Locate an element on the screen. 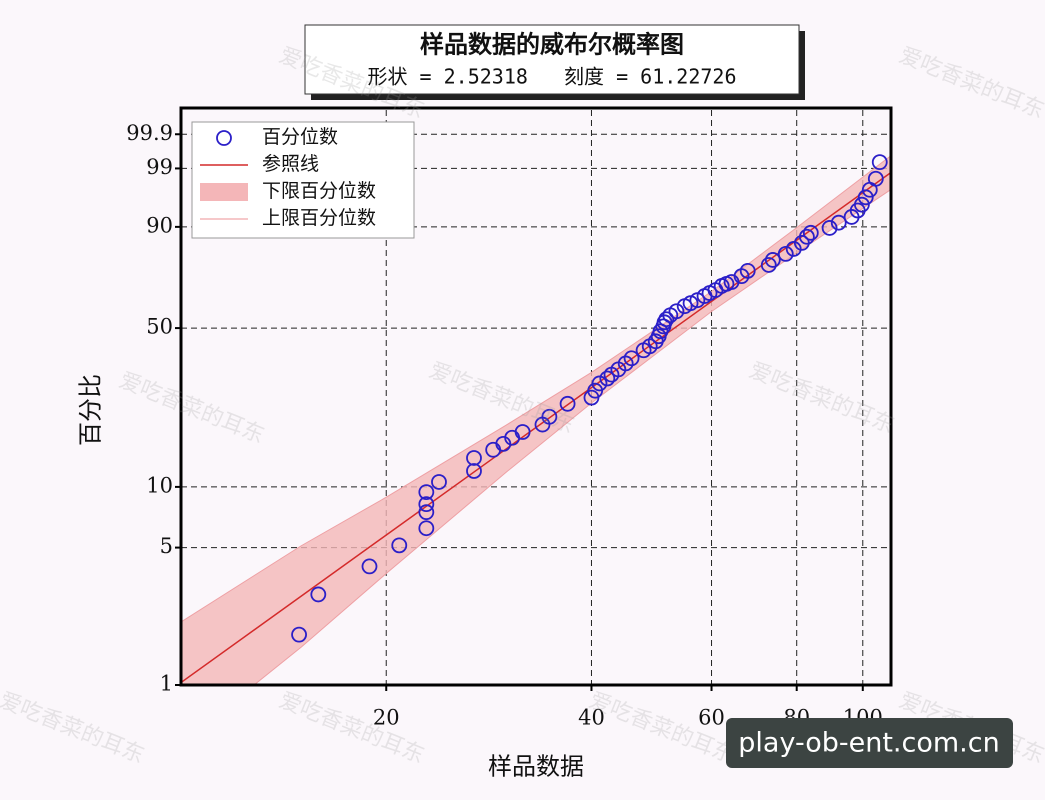 This screenshot has width=1045, height=800. y-tick-label: 90 is located at coordinates (159, 225).